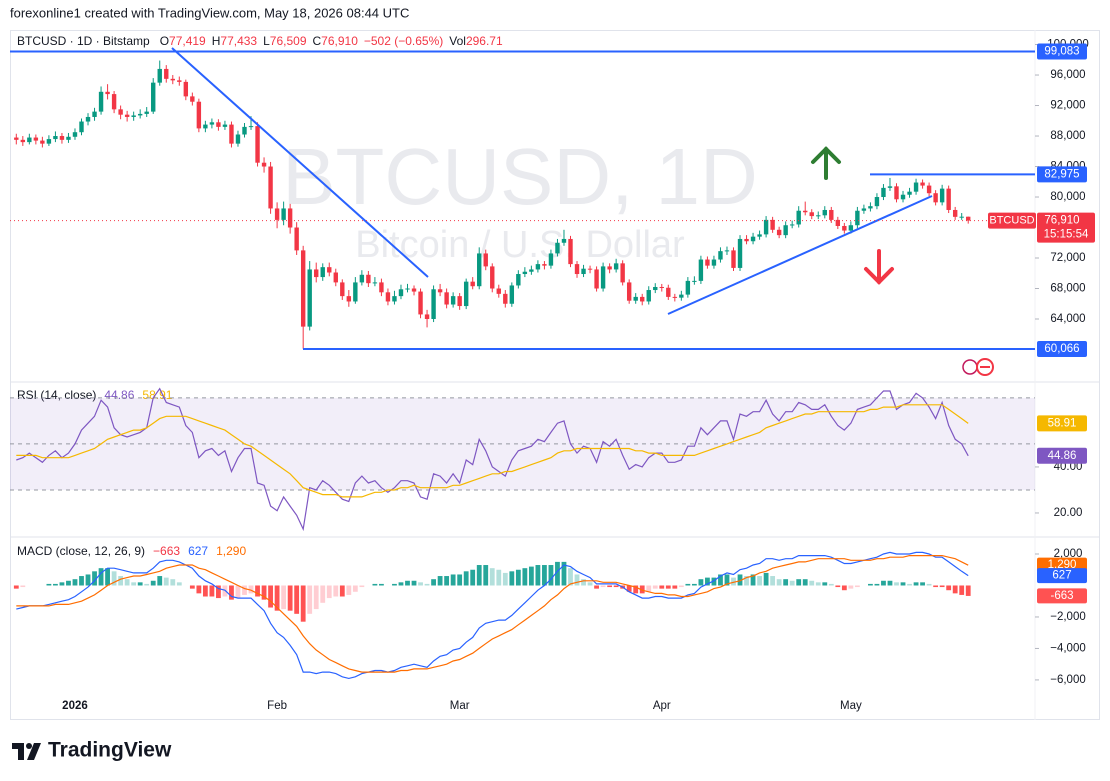 The height and width of the screenshot is (781, 1110). I want to click on down-arrow, so click(879, 267).